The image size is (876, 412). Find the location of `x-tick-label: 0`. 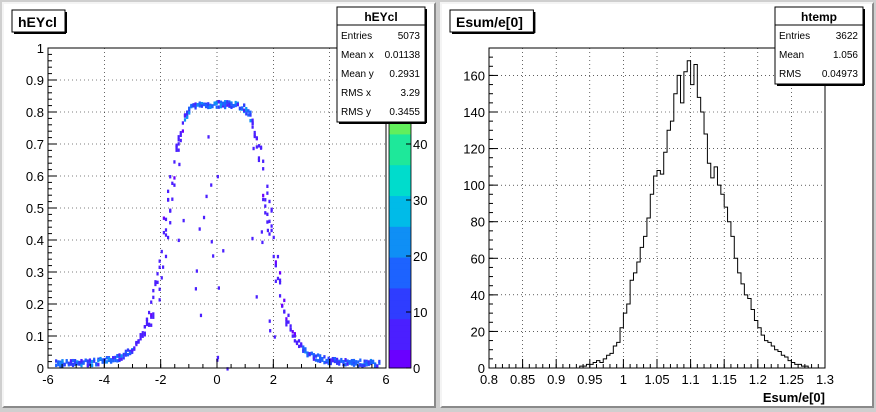

x-tick-label: 0 is located at coordinates (216, 379).